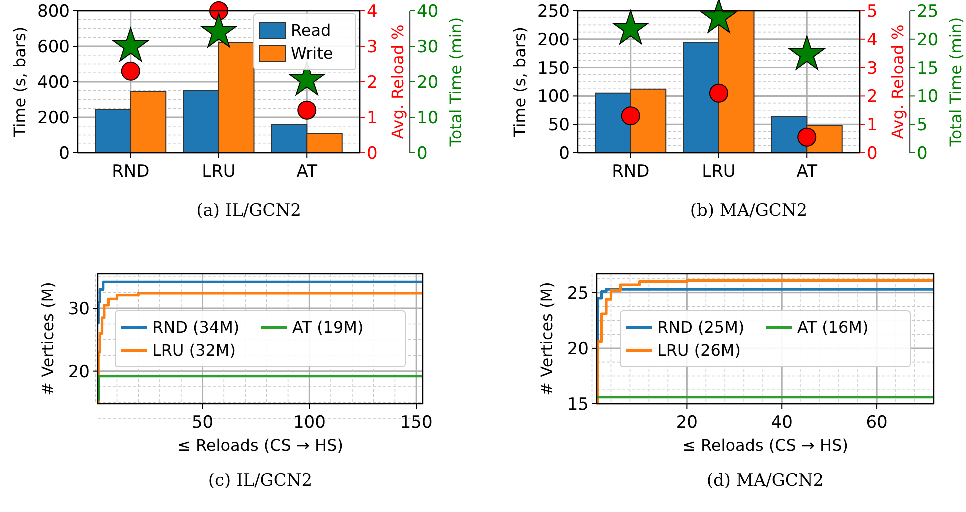  What do you see at coordinates (833, 328) in the screenshot?
I see `legend-label: AT (16M)` at bounding box center [833, 328].